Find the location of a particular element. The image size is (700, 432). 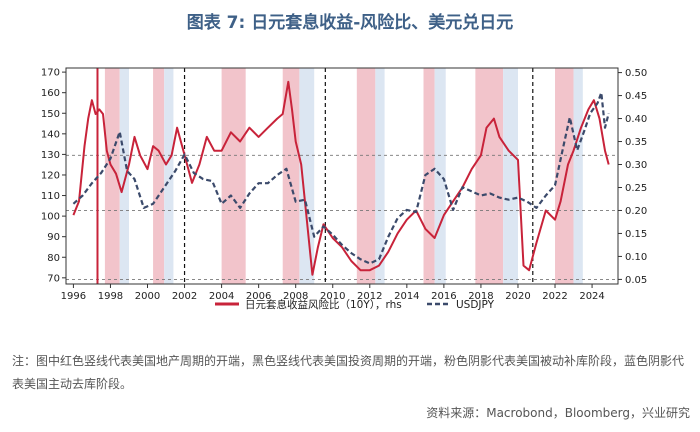

y-left-tick-label: 80 is located at coordinates (53, 258).